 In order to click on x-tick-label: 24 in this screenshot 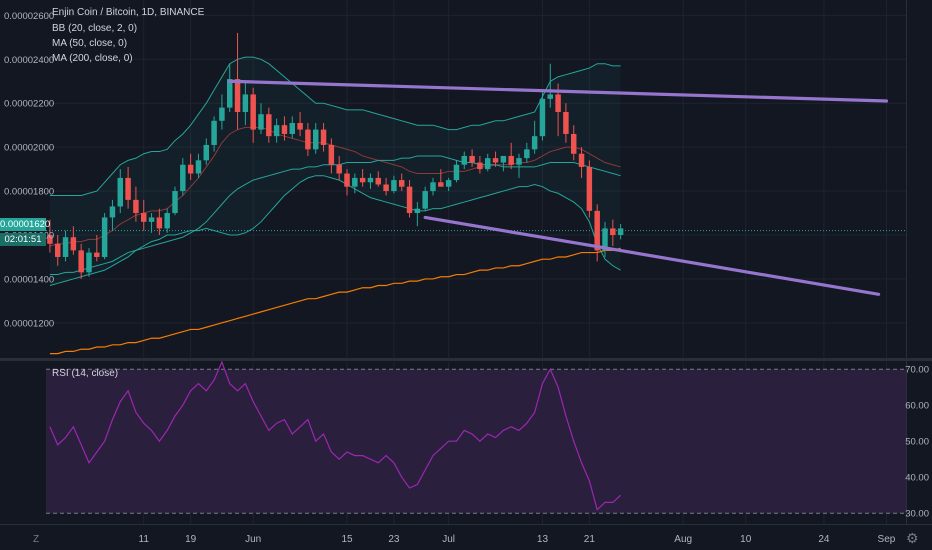, I will do `click(824, 539)`.